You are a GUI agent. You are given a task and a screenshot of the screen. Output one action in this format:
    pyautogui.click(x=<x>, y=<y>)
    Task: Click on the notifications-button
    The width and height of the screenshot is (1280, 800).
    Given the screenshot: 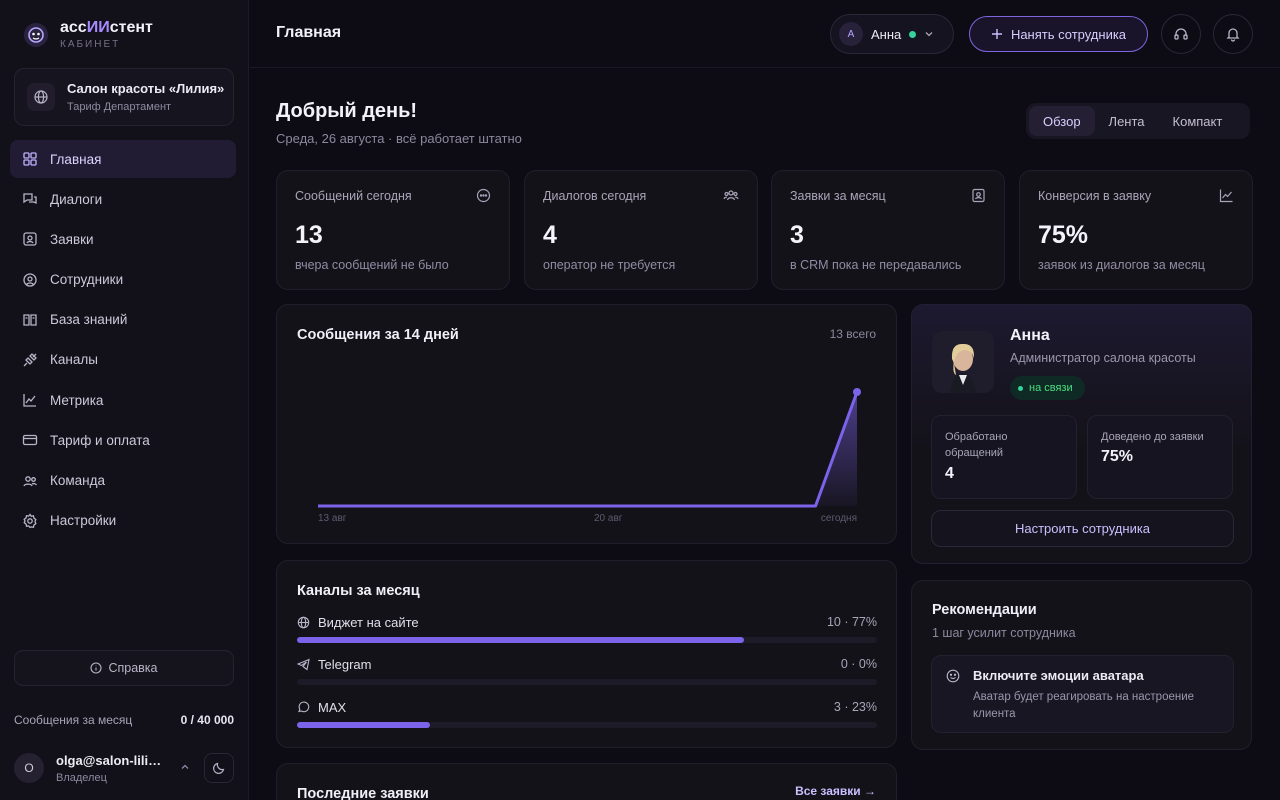 What is the action you would take?
    pyautogui.click(x=1233, y=34)
    